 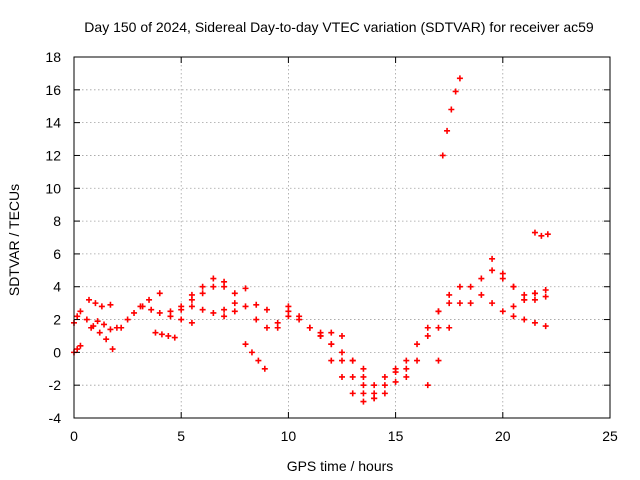 I want to click on y-tick-label-8: 8, so click(x=57, y=221).